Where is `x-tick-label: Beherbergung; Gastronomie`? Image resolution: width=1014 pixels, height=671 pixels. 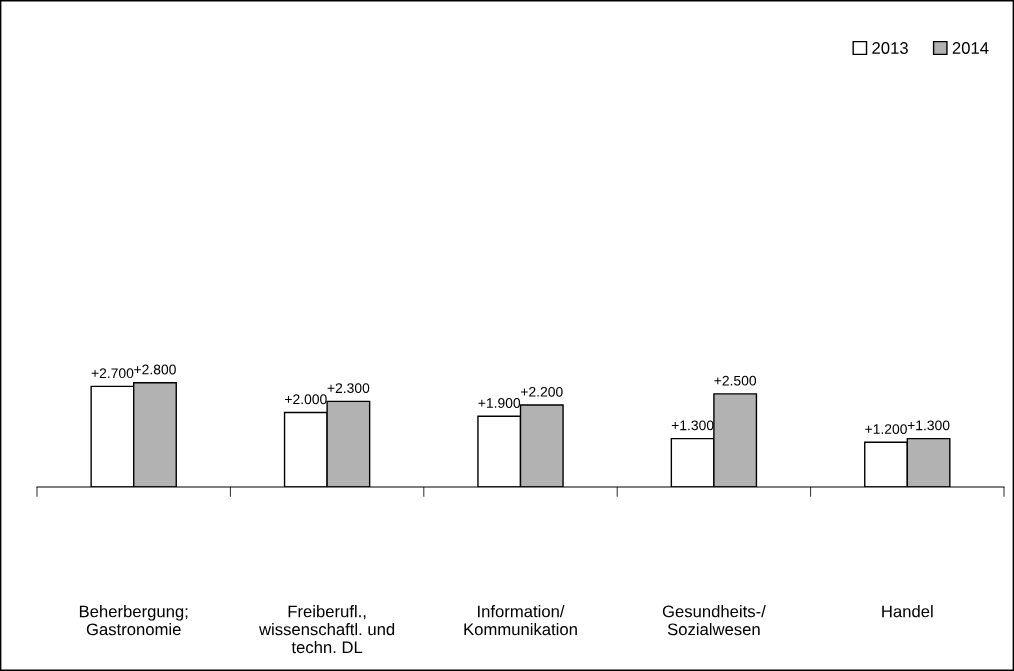
x-tick-label: Beherbergung; Gastronomie is located at coordinates (133, 620).